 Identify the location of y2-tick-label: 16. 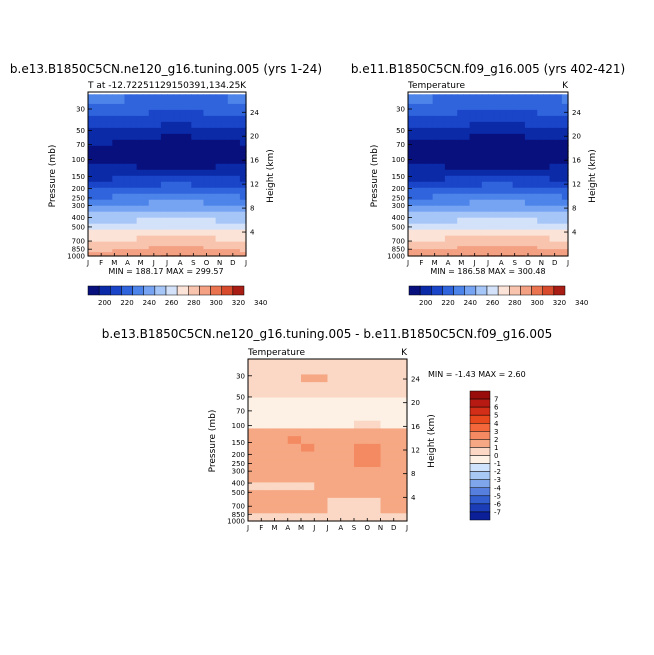
(576, 161).